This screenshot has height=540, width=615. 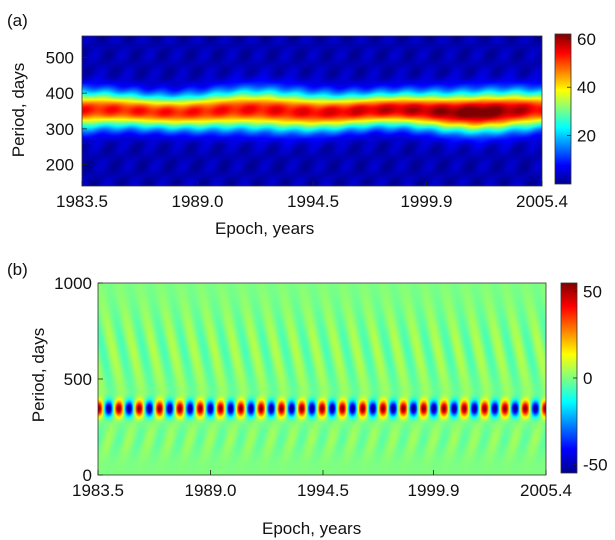 I want to click on panel-b-label: (b), so click(x=17, y=269).